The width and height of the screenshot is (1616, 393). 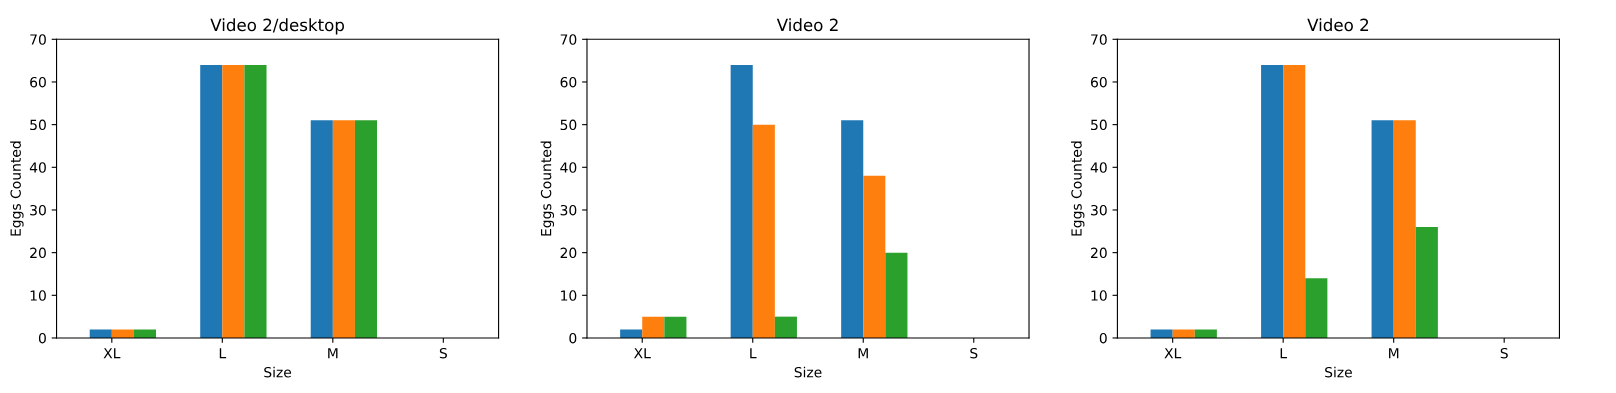 I want to click on chart-title: Video 2/desktop, so click(x=277, y=26).